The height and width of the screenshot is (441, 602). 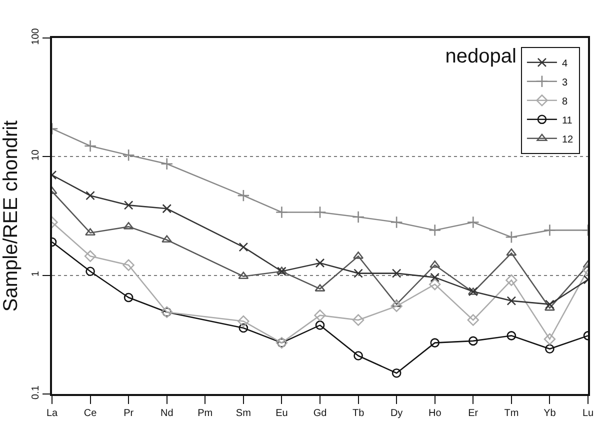 I want to click on x-tick-label: Ho, so click(x=435, y=413).